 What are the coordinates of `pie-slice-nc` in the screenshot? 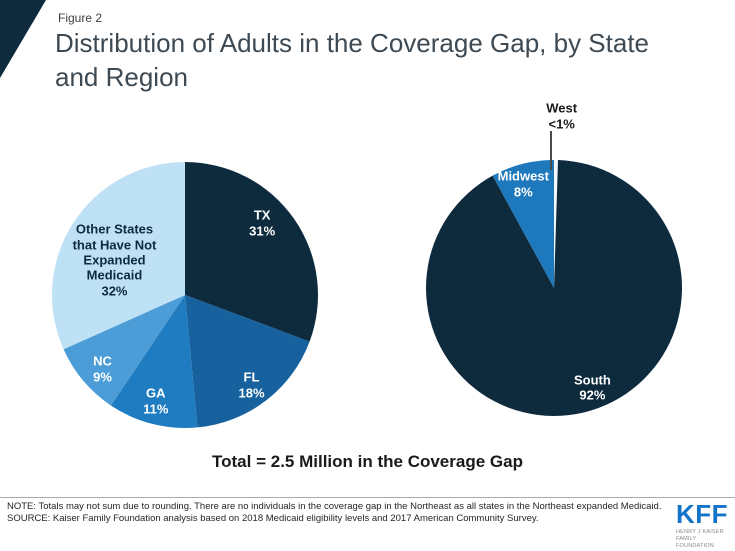 It's located at (124, 350).